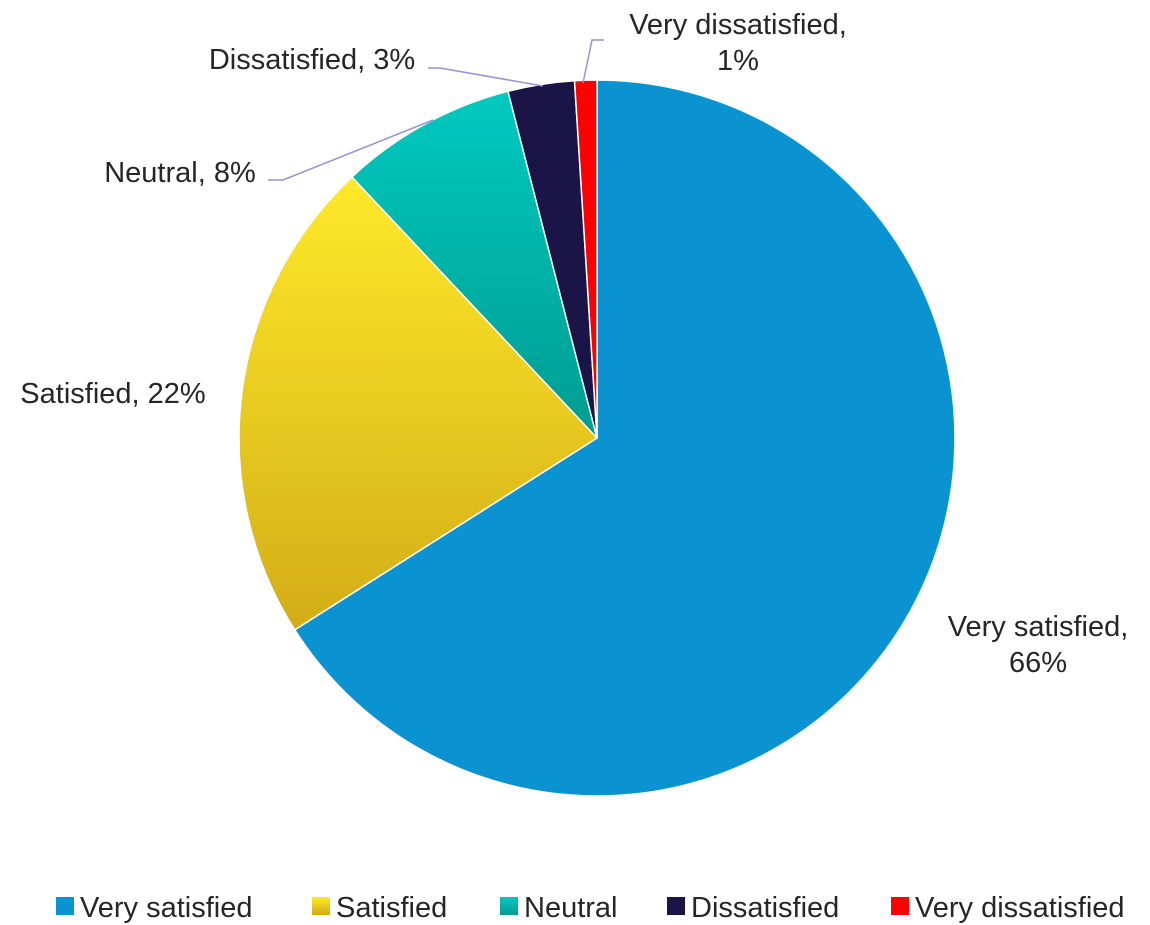  I want to click on legend-label-very-dissatisfied: Very dissatisfied, so click(1020, 908).